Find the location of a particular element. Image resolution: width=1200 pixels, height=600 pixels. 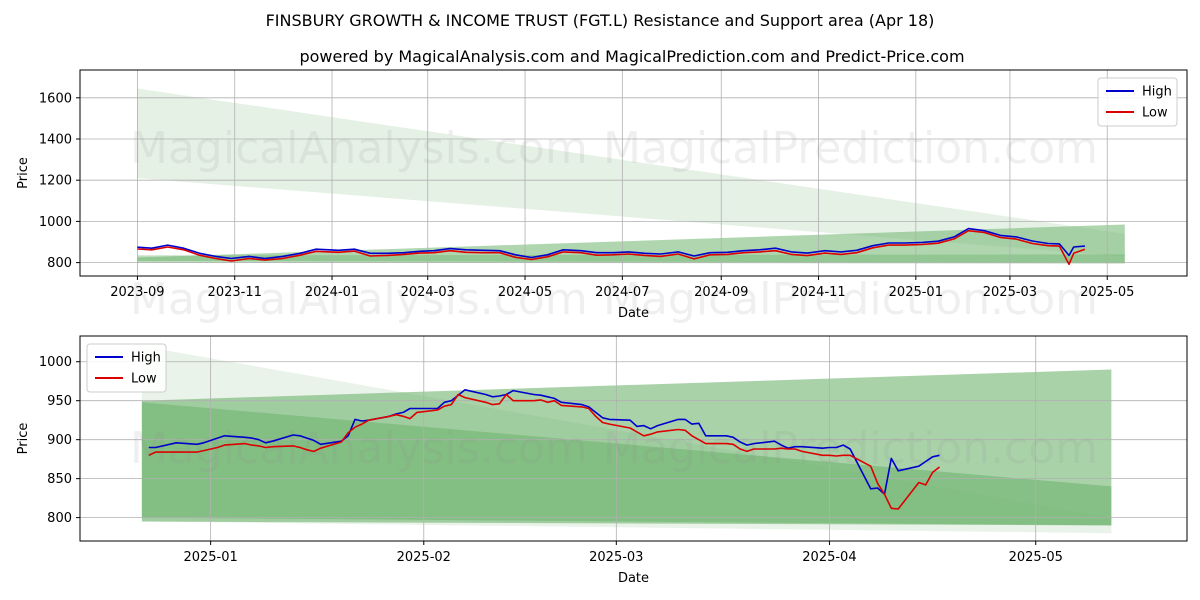

y-tick-label-4: 1000 is located at coordinates (55, 362).